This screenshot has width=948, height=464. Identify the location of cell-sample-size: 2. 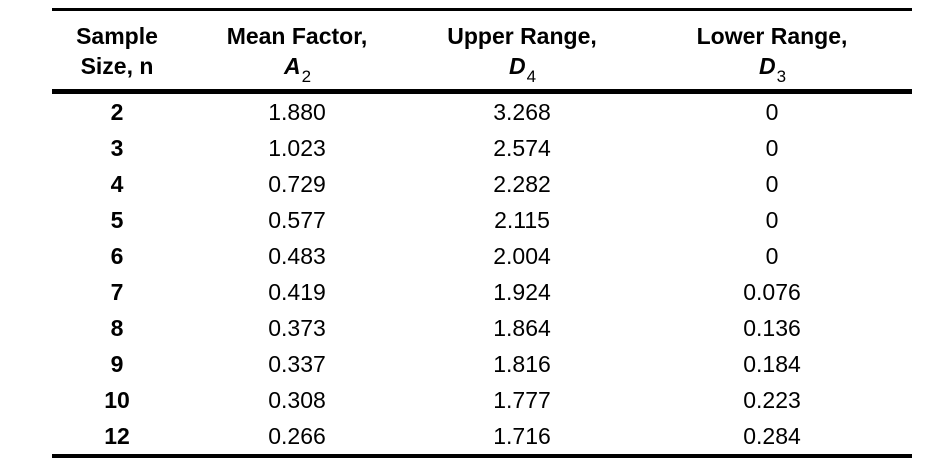
(117, 111).